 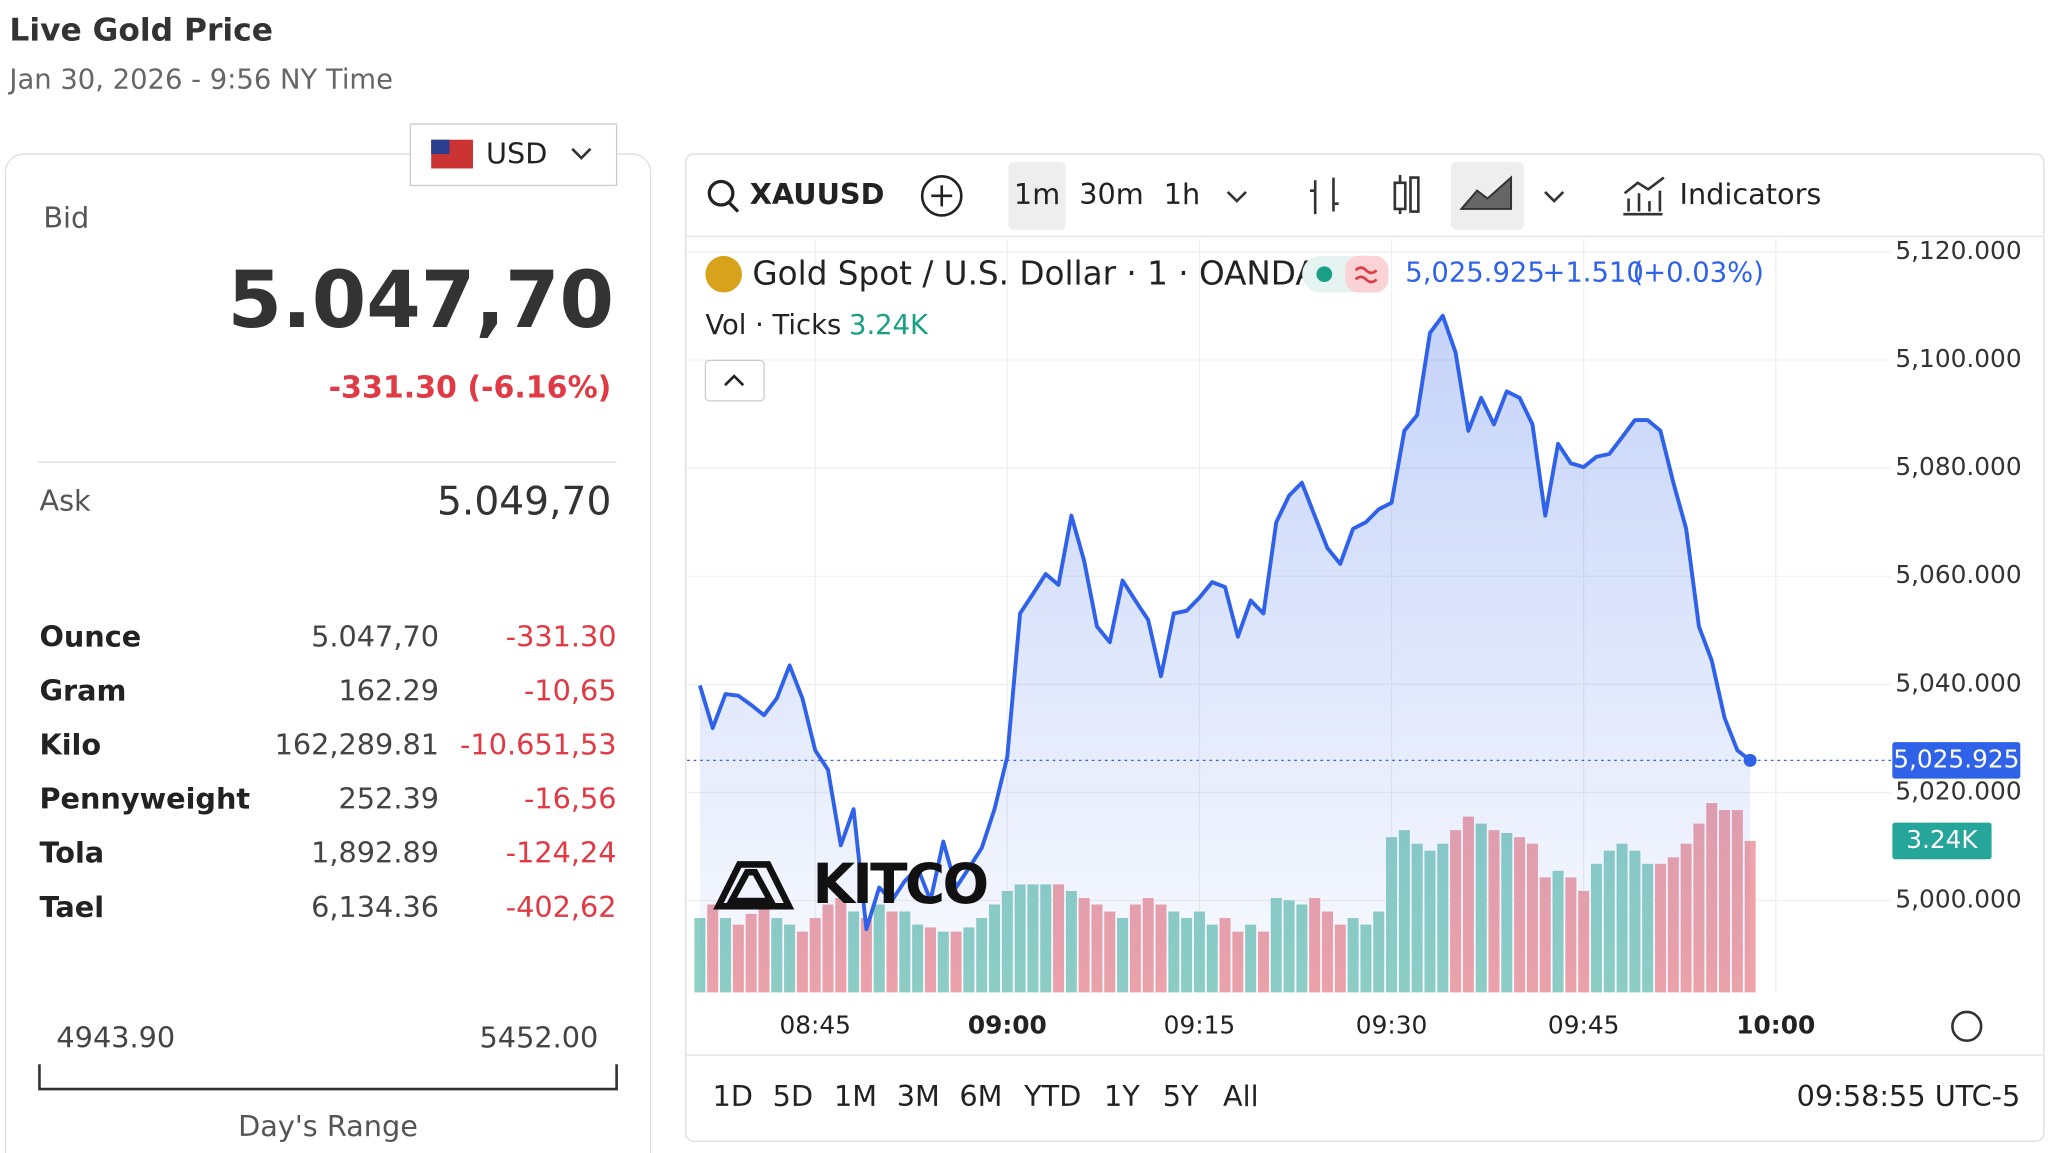 What do you see at coordinates (899, 884) in the screenshot?
I see `watermark: KITCO` at bounding box center [899, 884].